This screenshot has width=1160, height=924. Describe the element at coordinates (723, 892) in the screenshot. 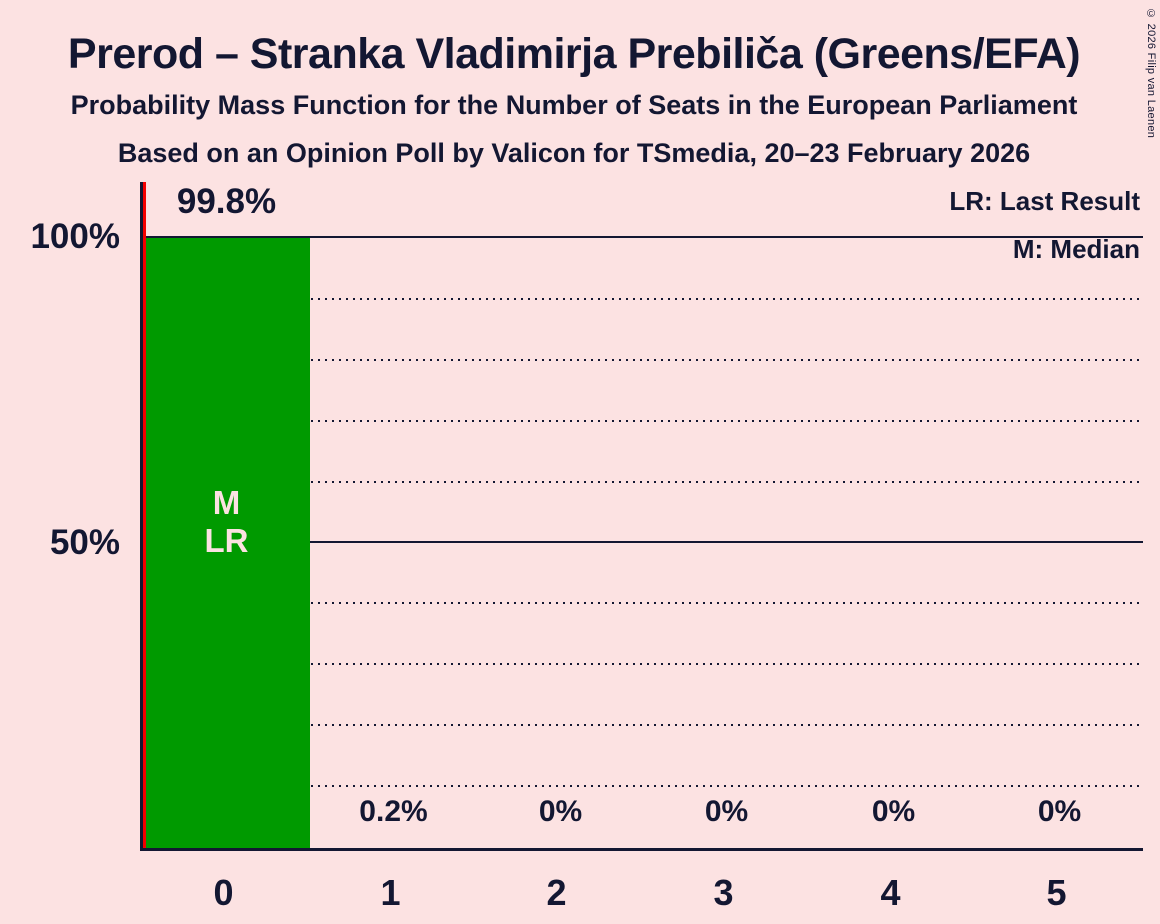

I see `x-tick-label-seat-3: 3` at that location.